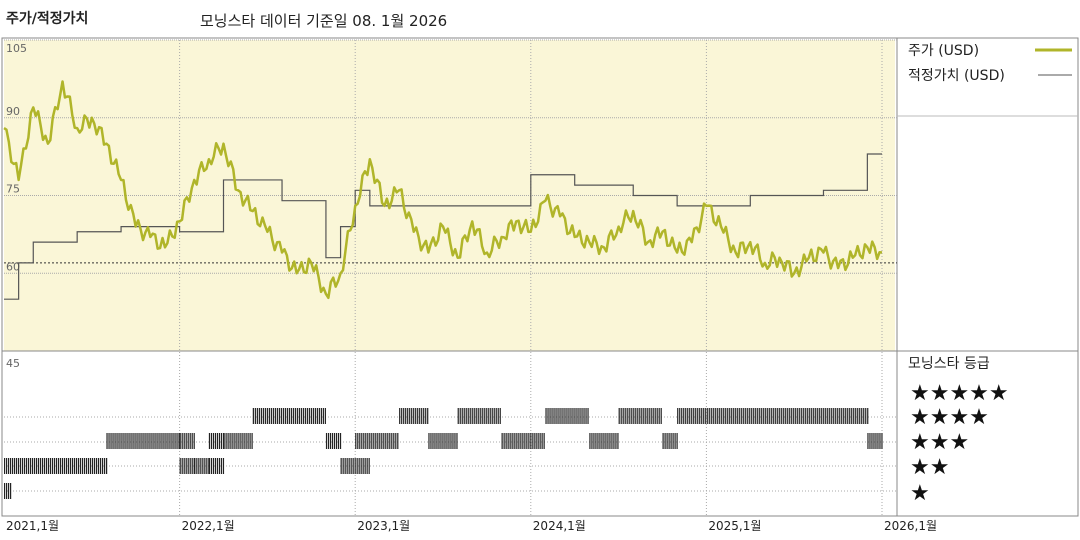  I want to click on rating-4-stars: ★★★★, so click(949, 417).